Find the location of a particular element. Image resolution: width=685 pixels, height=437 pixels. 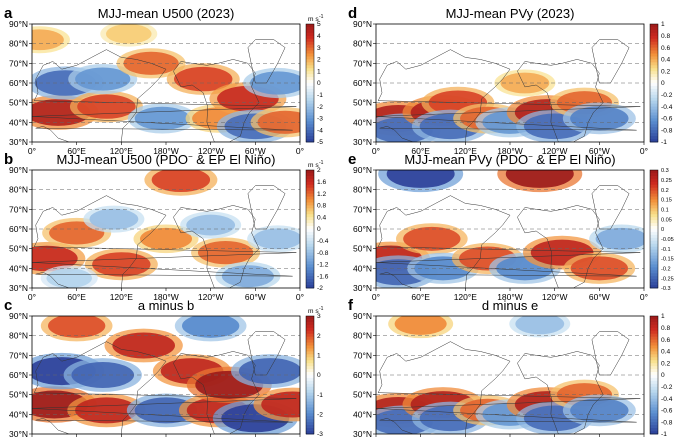

colorbar-tick-label: -0.2 is located at coordinates (666, 270).